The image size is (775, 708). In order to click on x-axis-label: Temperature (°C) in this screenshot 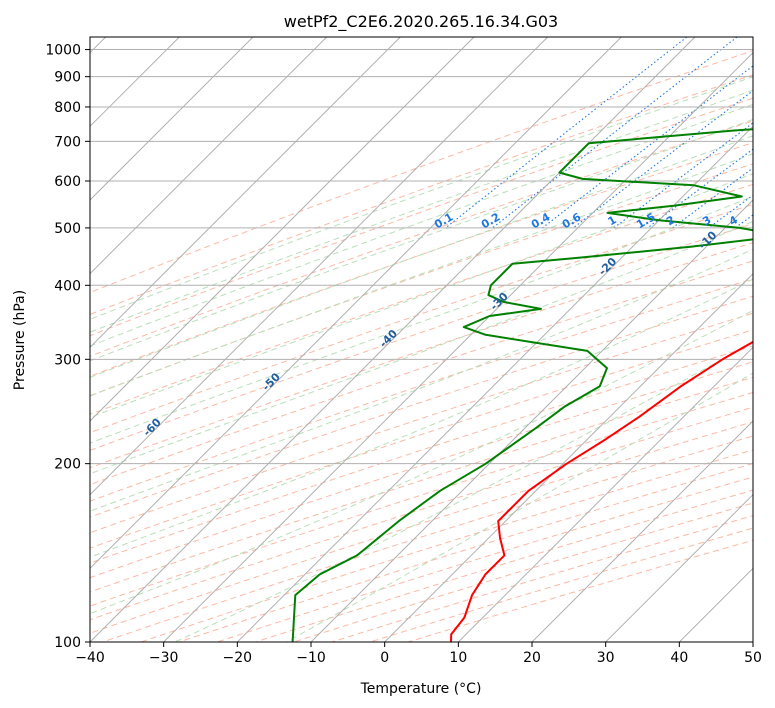, I will do `click(421, 689)`.